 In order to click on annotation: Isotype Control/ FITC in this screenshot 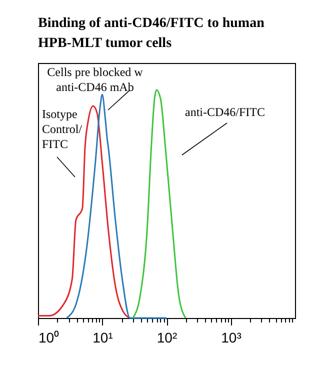, I will do `click(62, 129)`.